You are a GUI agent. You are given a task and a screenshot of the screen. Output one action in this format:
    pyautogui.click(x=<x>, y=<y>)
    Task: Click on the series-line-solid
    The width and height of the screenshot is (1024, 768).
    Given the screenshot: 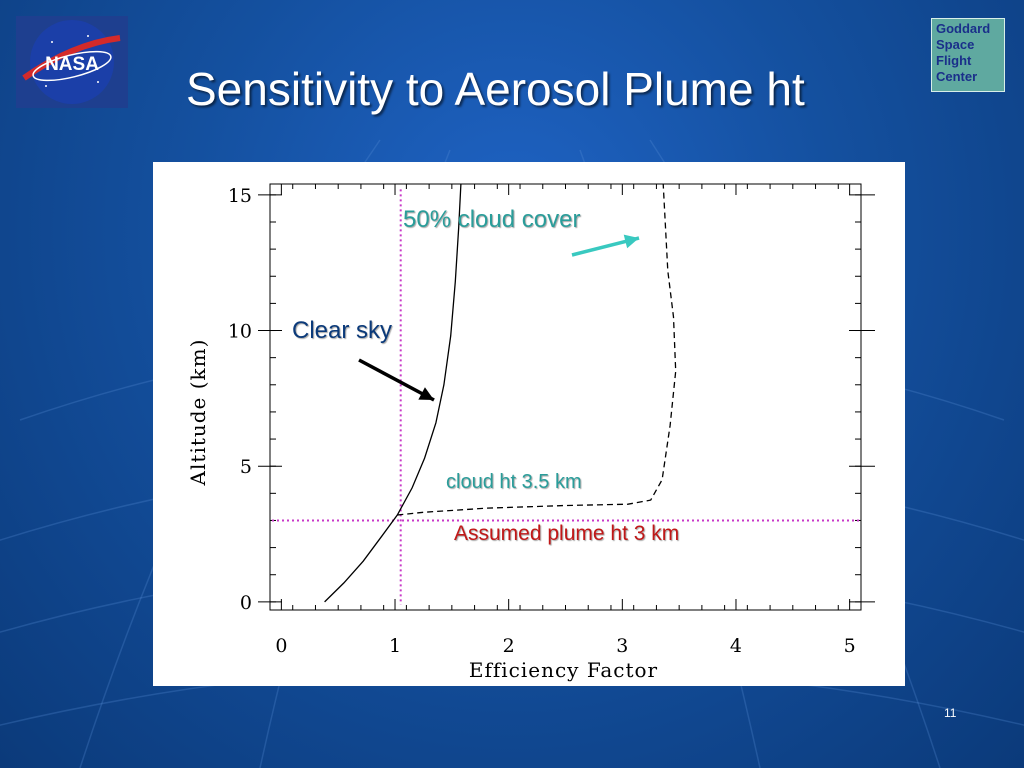 What is the action you would take?
    pyautogui.click(x=393, y=393)
    